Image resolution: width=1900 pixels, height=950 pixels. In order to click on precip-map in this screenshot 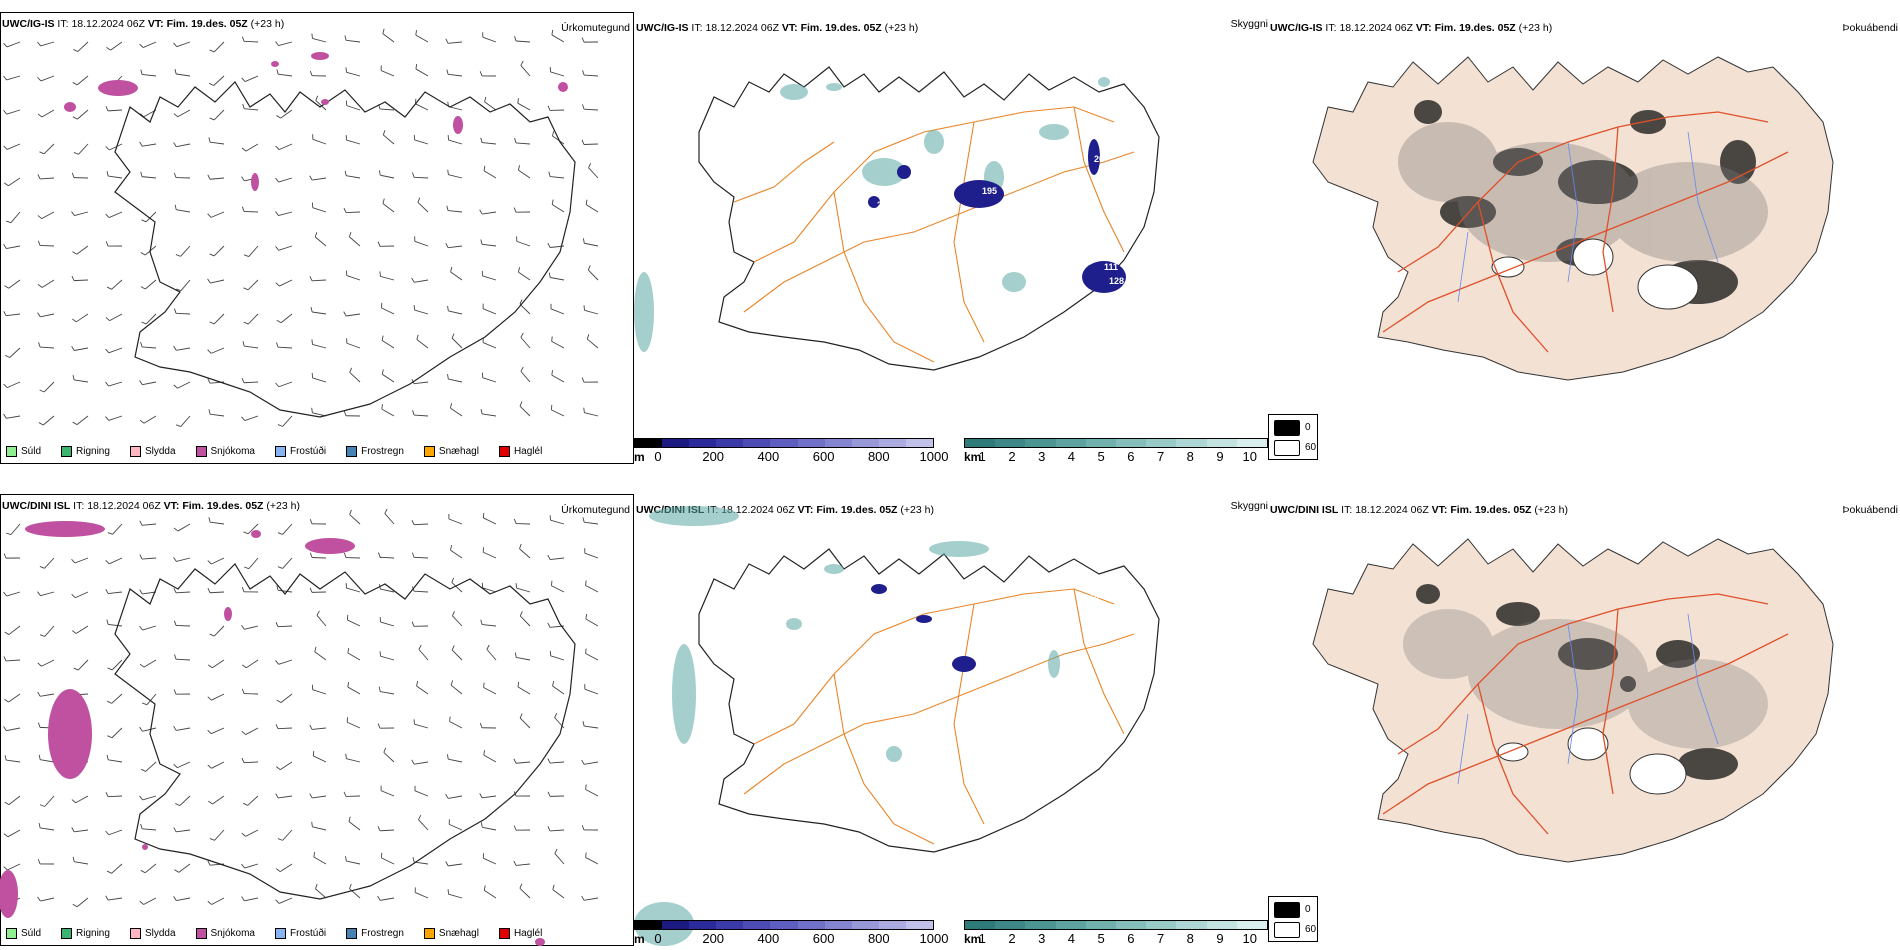, I will do `click(301, 227)`.